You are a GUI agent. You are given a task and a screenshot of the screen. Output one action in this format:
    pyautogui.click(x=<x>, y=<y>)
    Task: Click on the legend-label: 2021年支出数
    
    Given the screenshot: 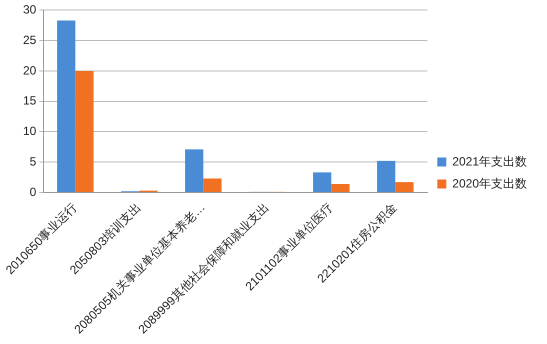 What is the action you would take?
    pyautogui.click(x=490, y=161)
    